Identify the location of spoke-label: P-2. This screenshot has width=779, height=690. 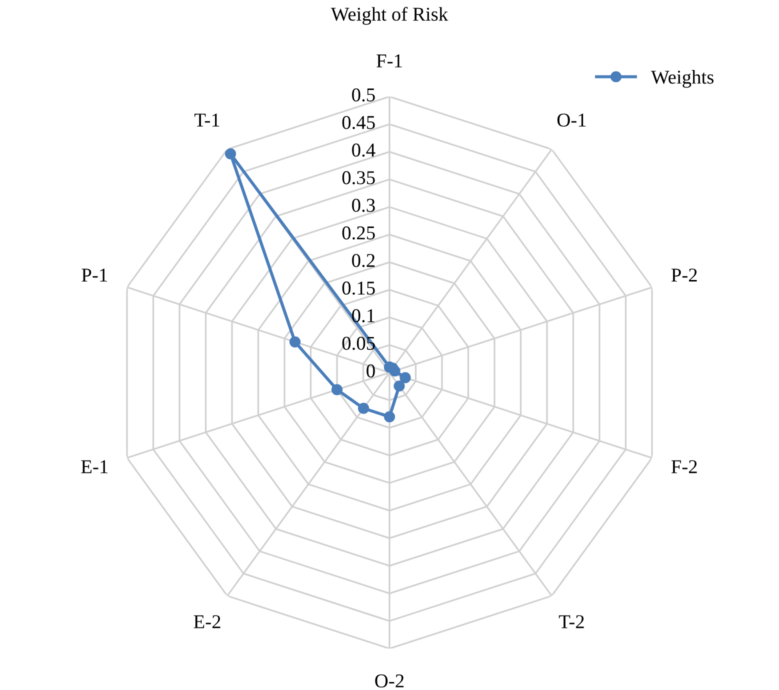
(684, 275).